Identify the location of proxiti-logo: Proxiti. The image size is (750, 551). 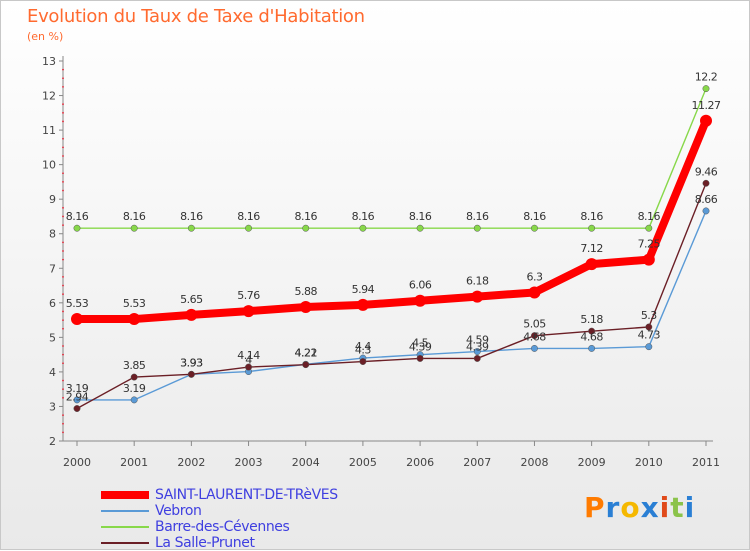
(639, 507).